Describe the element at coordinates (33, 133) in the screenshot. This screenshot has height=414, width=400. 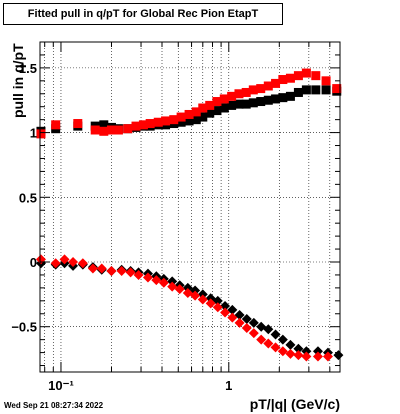
I see `y-tick-label: 1` at that location.